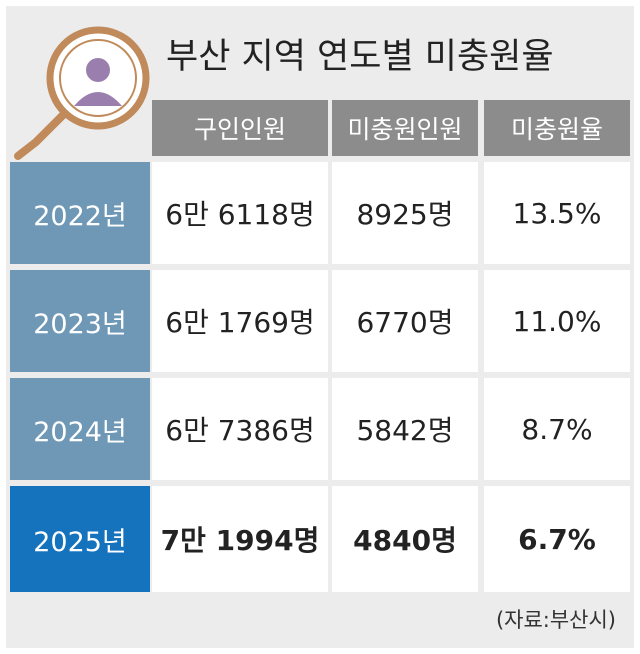 Image resolution: width=640 pixels, height=654 pixels. I want to click on magnifier-icon, so click(82, 93).